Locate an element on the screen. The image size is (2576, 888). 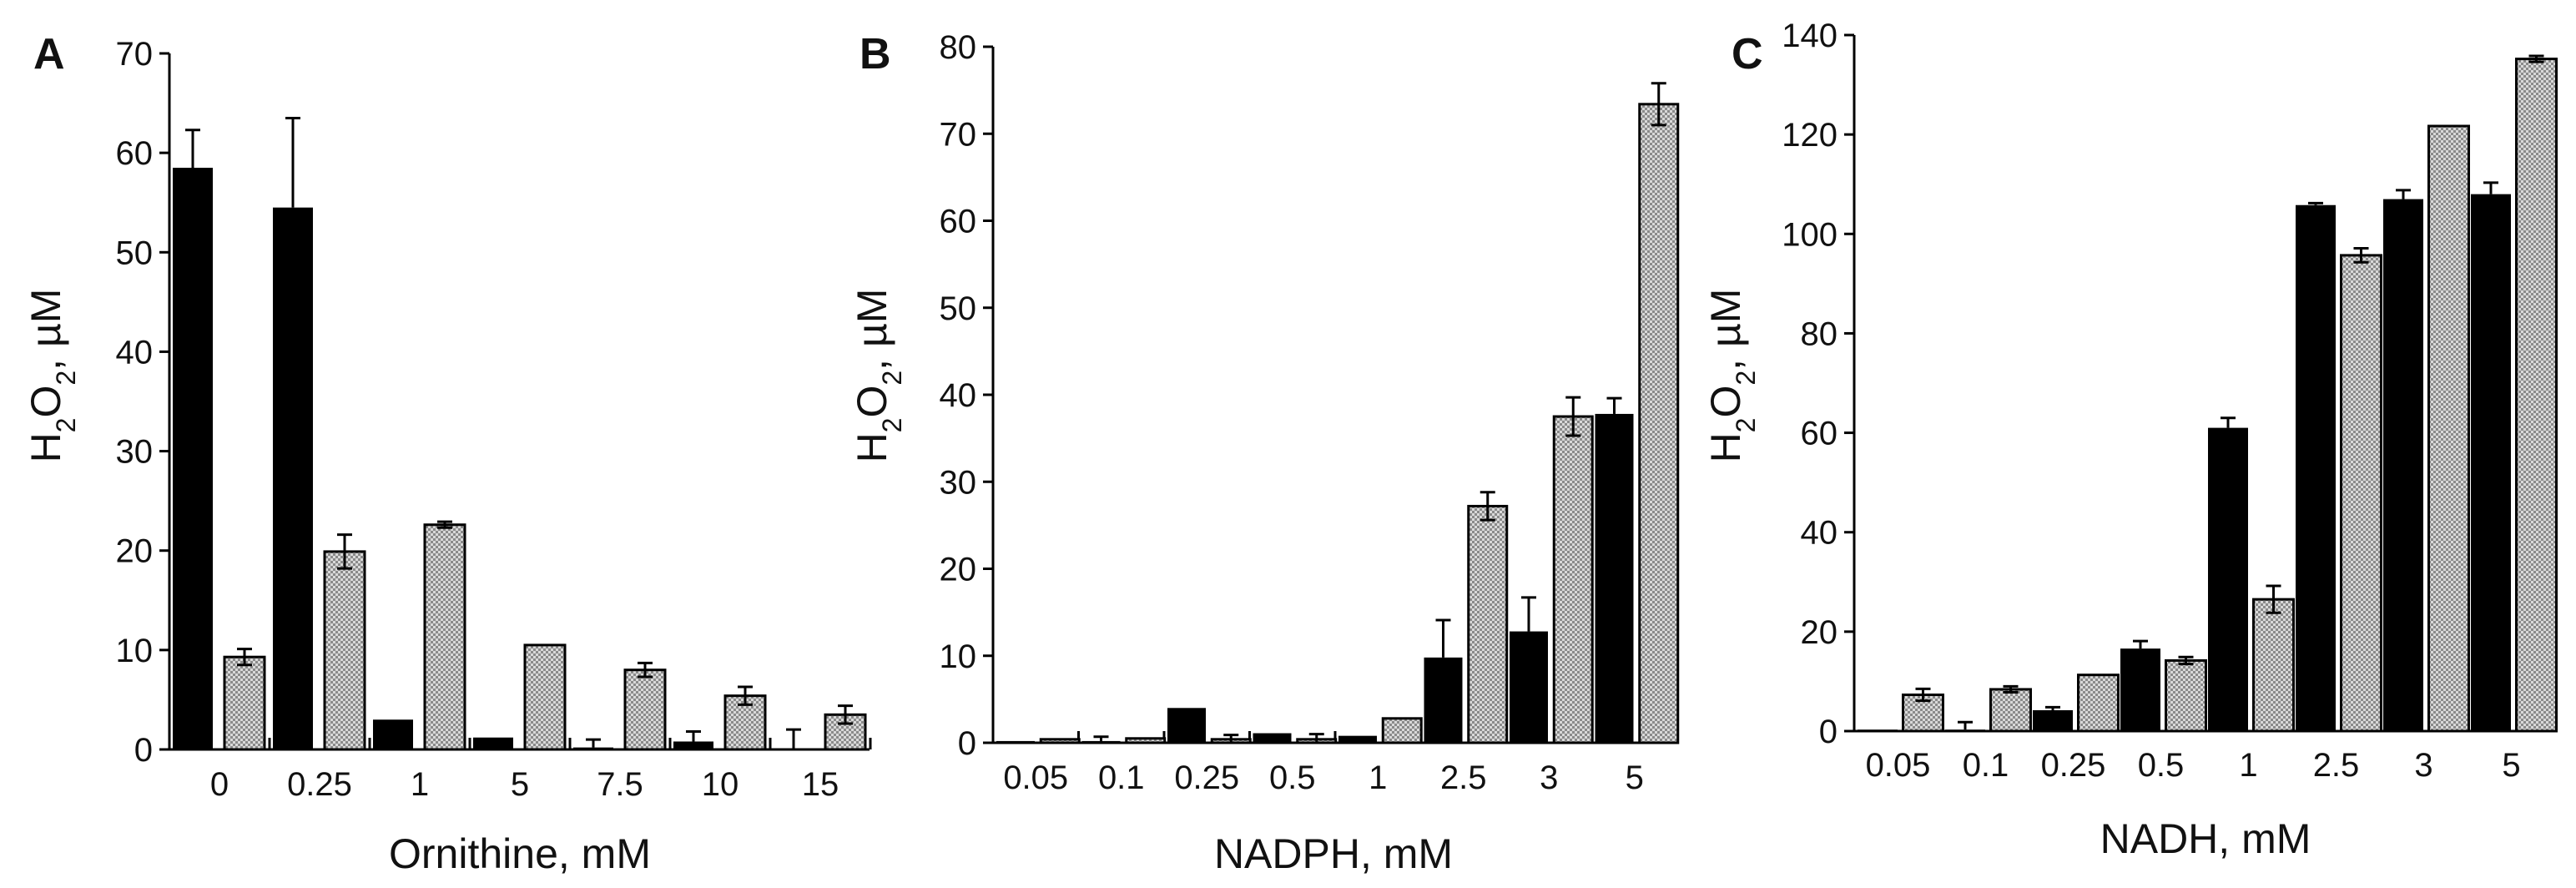
y-axis-title-a: H2O2, µM is located at coordinates (52, 376).